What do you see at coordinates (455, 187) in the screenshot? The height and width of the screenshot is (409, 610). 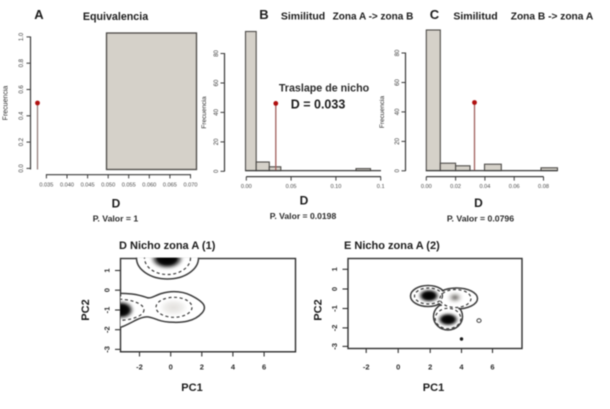 I see `svg-text: 0.02` at bounding box center [455, 187].